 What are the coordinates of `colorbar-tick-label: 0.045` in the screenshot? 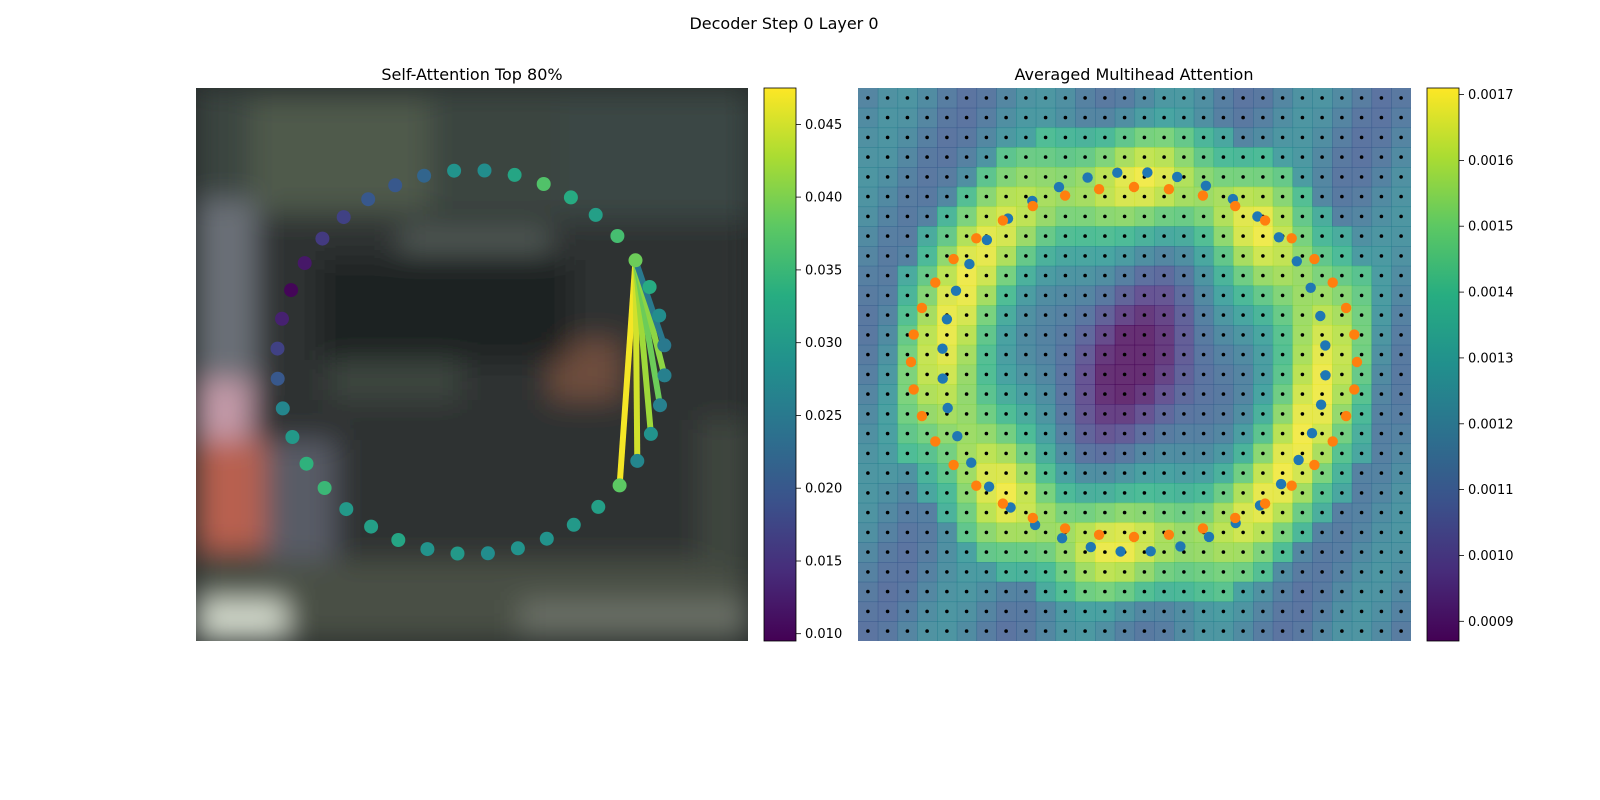 It's located at (823, 125).